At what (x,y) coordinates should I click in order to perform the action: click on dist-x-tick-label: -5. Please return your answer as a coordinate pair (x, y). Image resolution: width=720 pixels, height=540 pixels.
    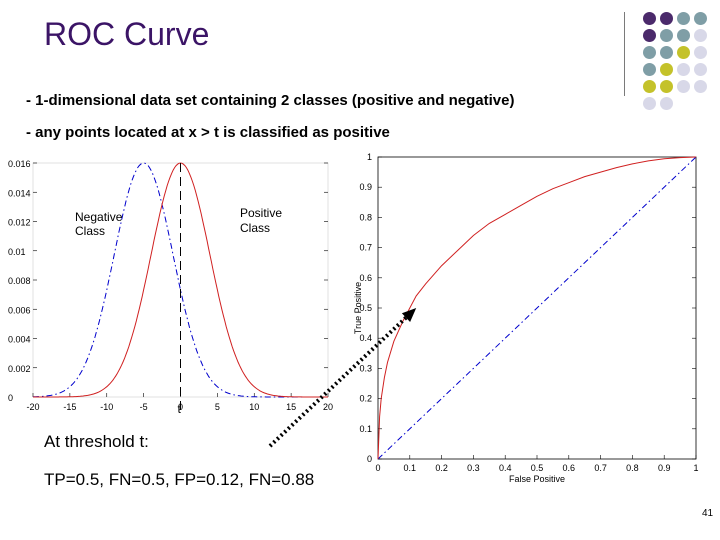
    Looking at the image, I should click on (144, 407).